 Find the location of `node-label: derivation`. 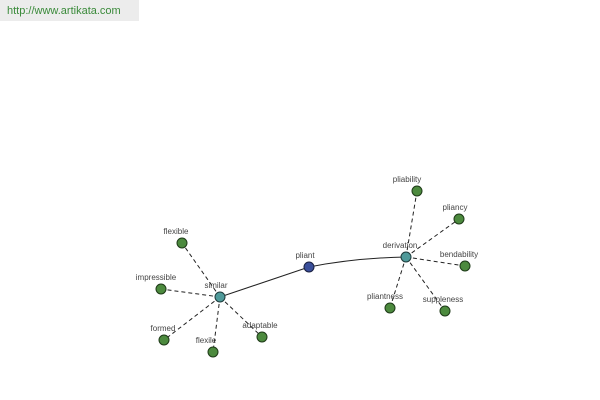

node-label: derivation is located at coordinates (400, 245).